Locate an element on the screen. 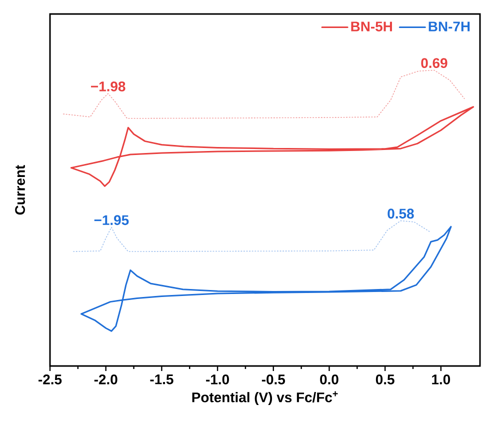 Image resolution: width=482 pixels, height=435 pixels. x-tick-label: -1.0 is located at coordinates (217, 379).